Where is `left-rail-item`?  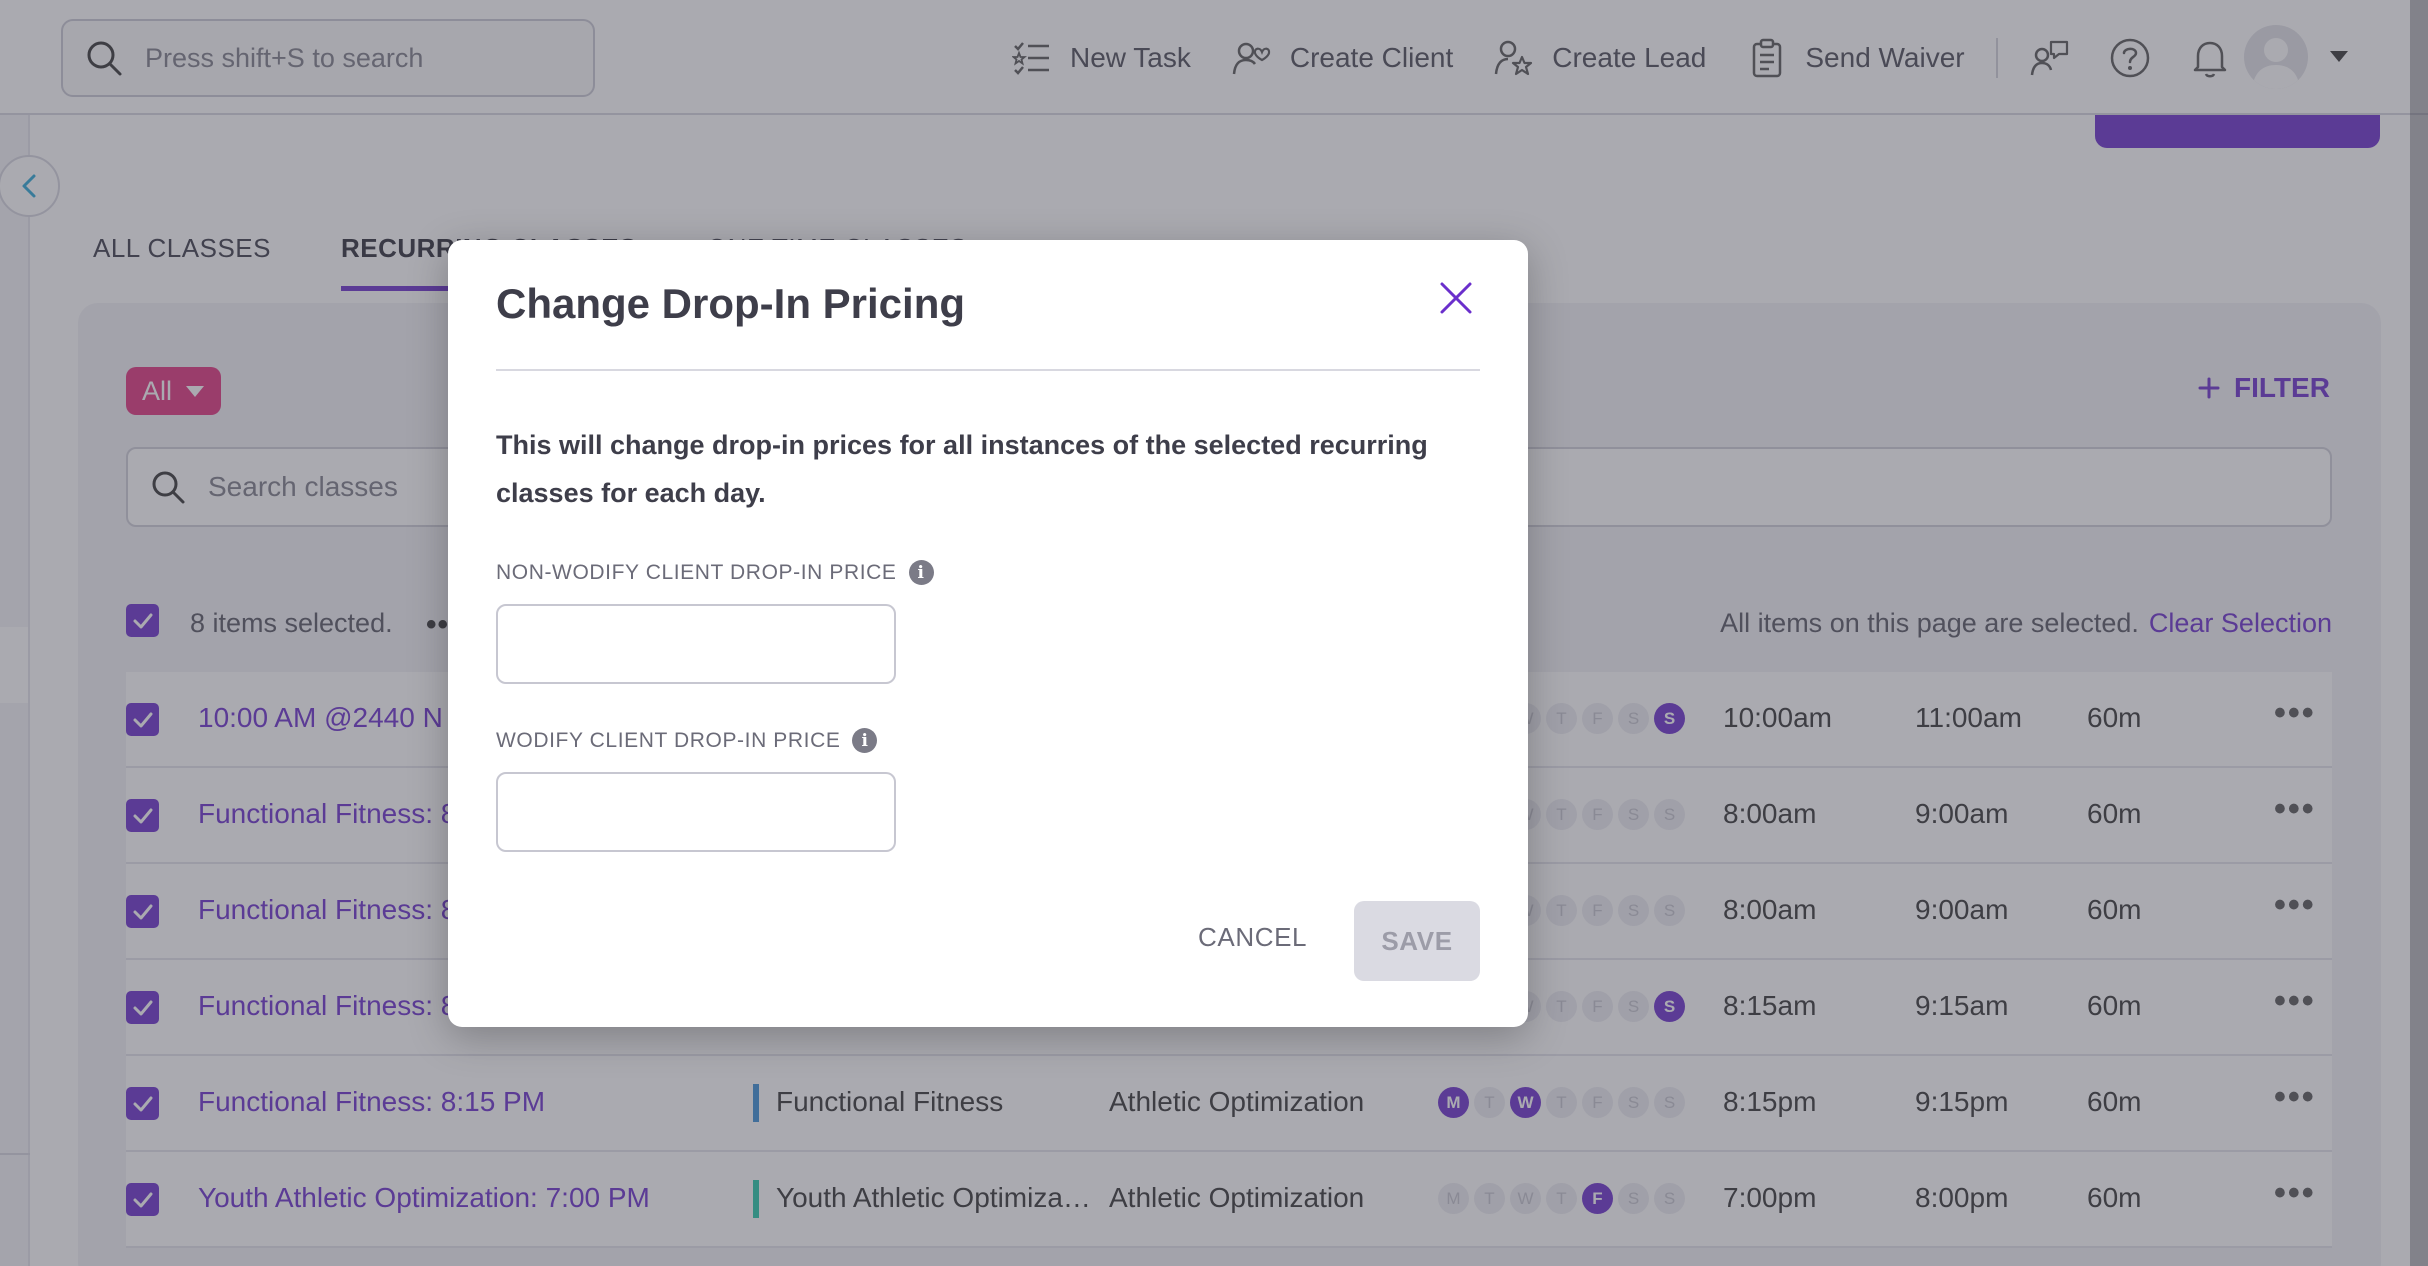 left-rail-item is located at coordinates (14, 665).